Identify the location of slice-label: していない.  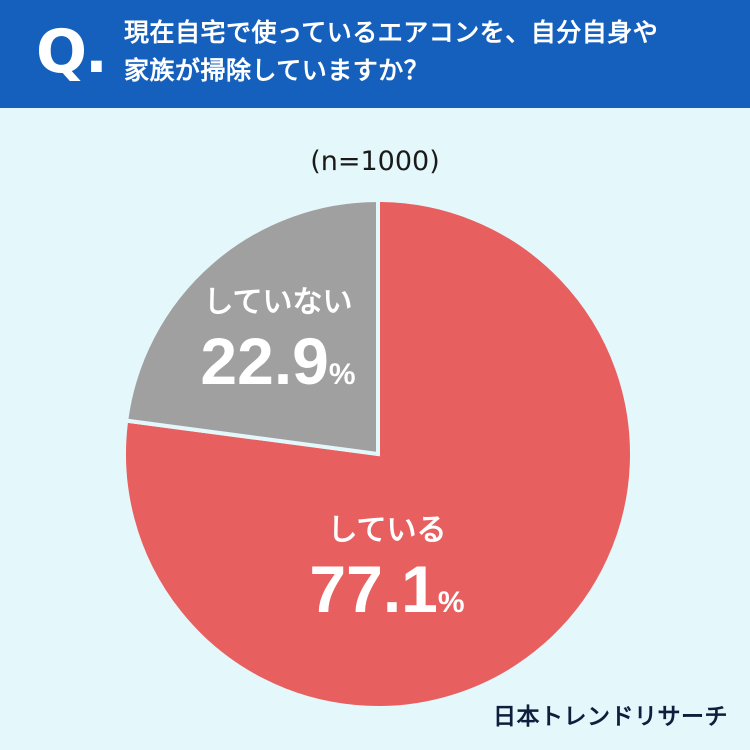
(277, 302).